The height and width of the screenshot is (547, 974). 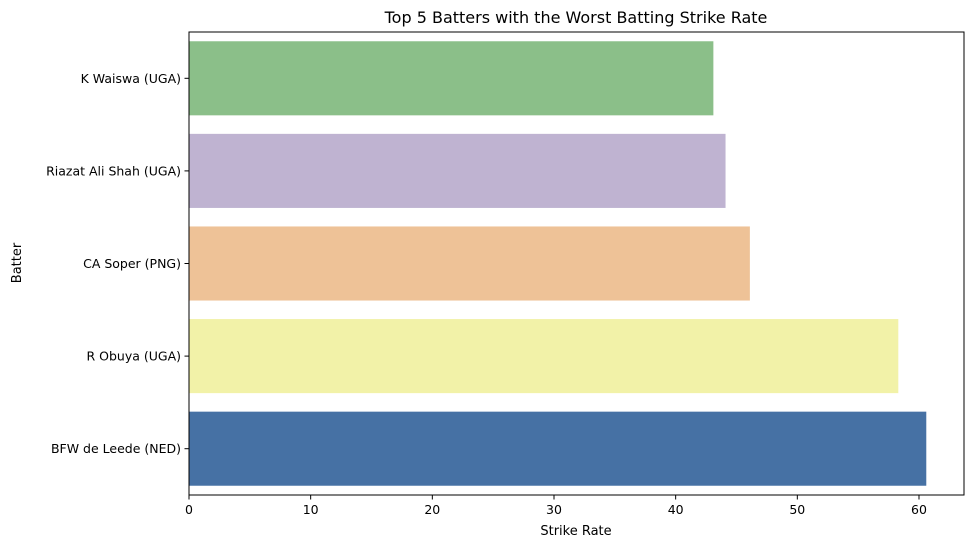 I want to click on x-tick-label: 20, so click(x=432, y=509).